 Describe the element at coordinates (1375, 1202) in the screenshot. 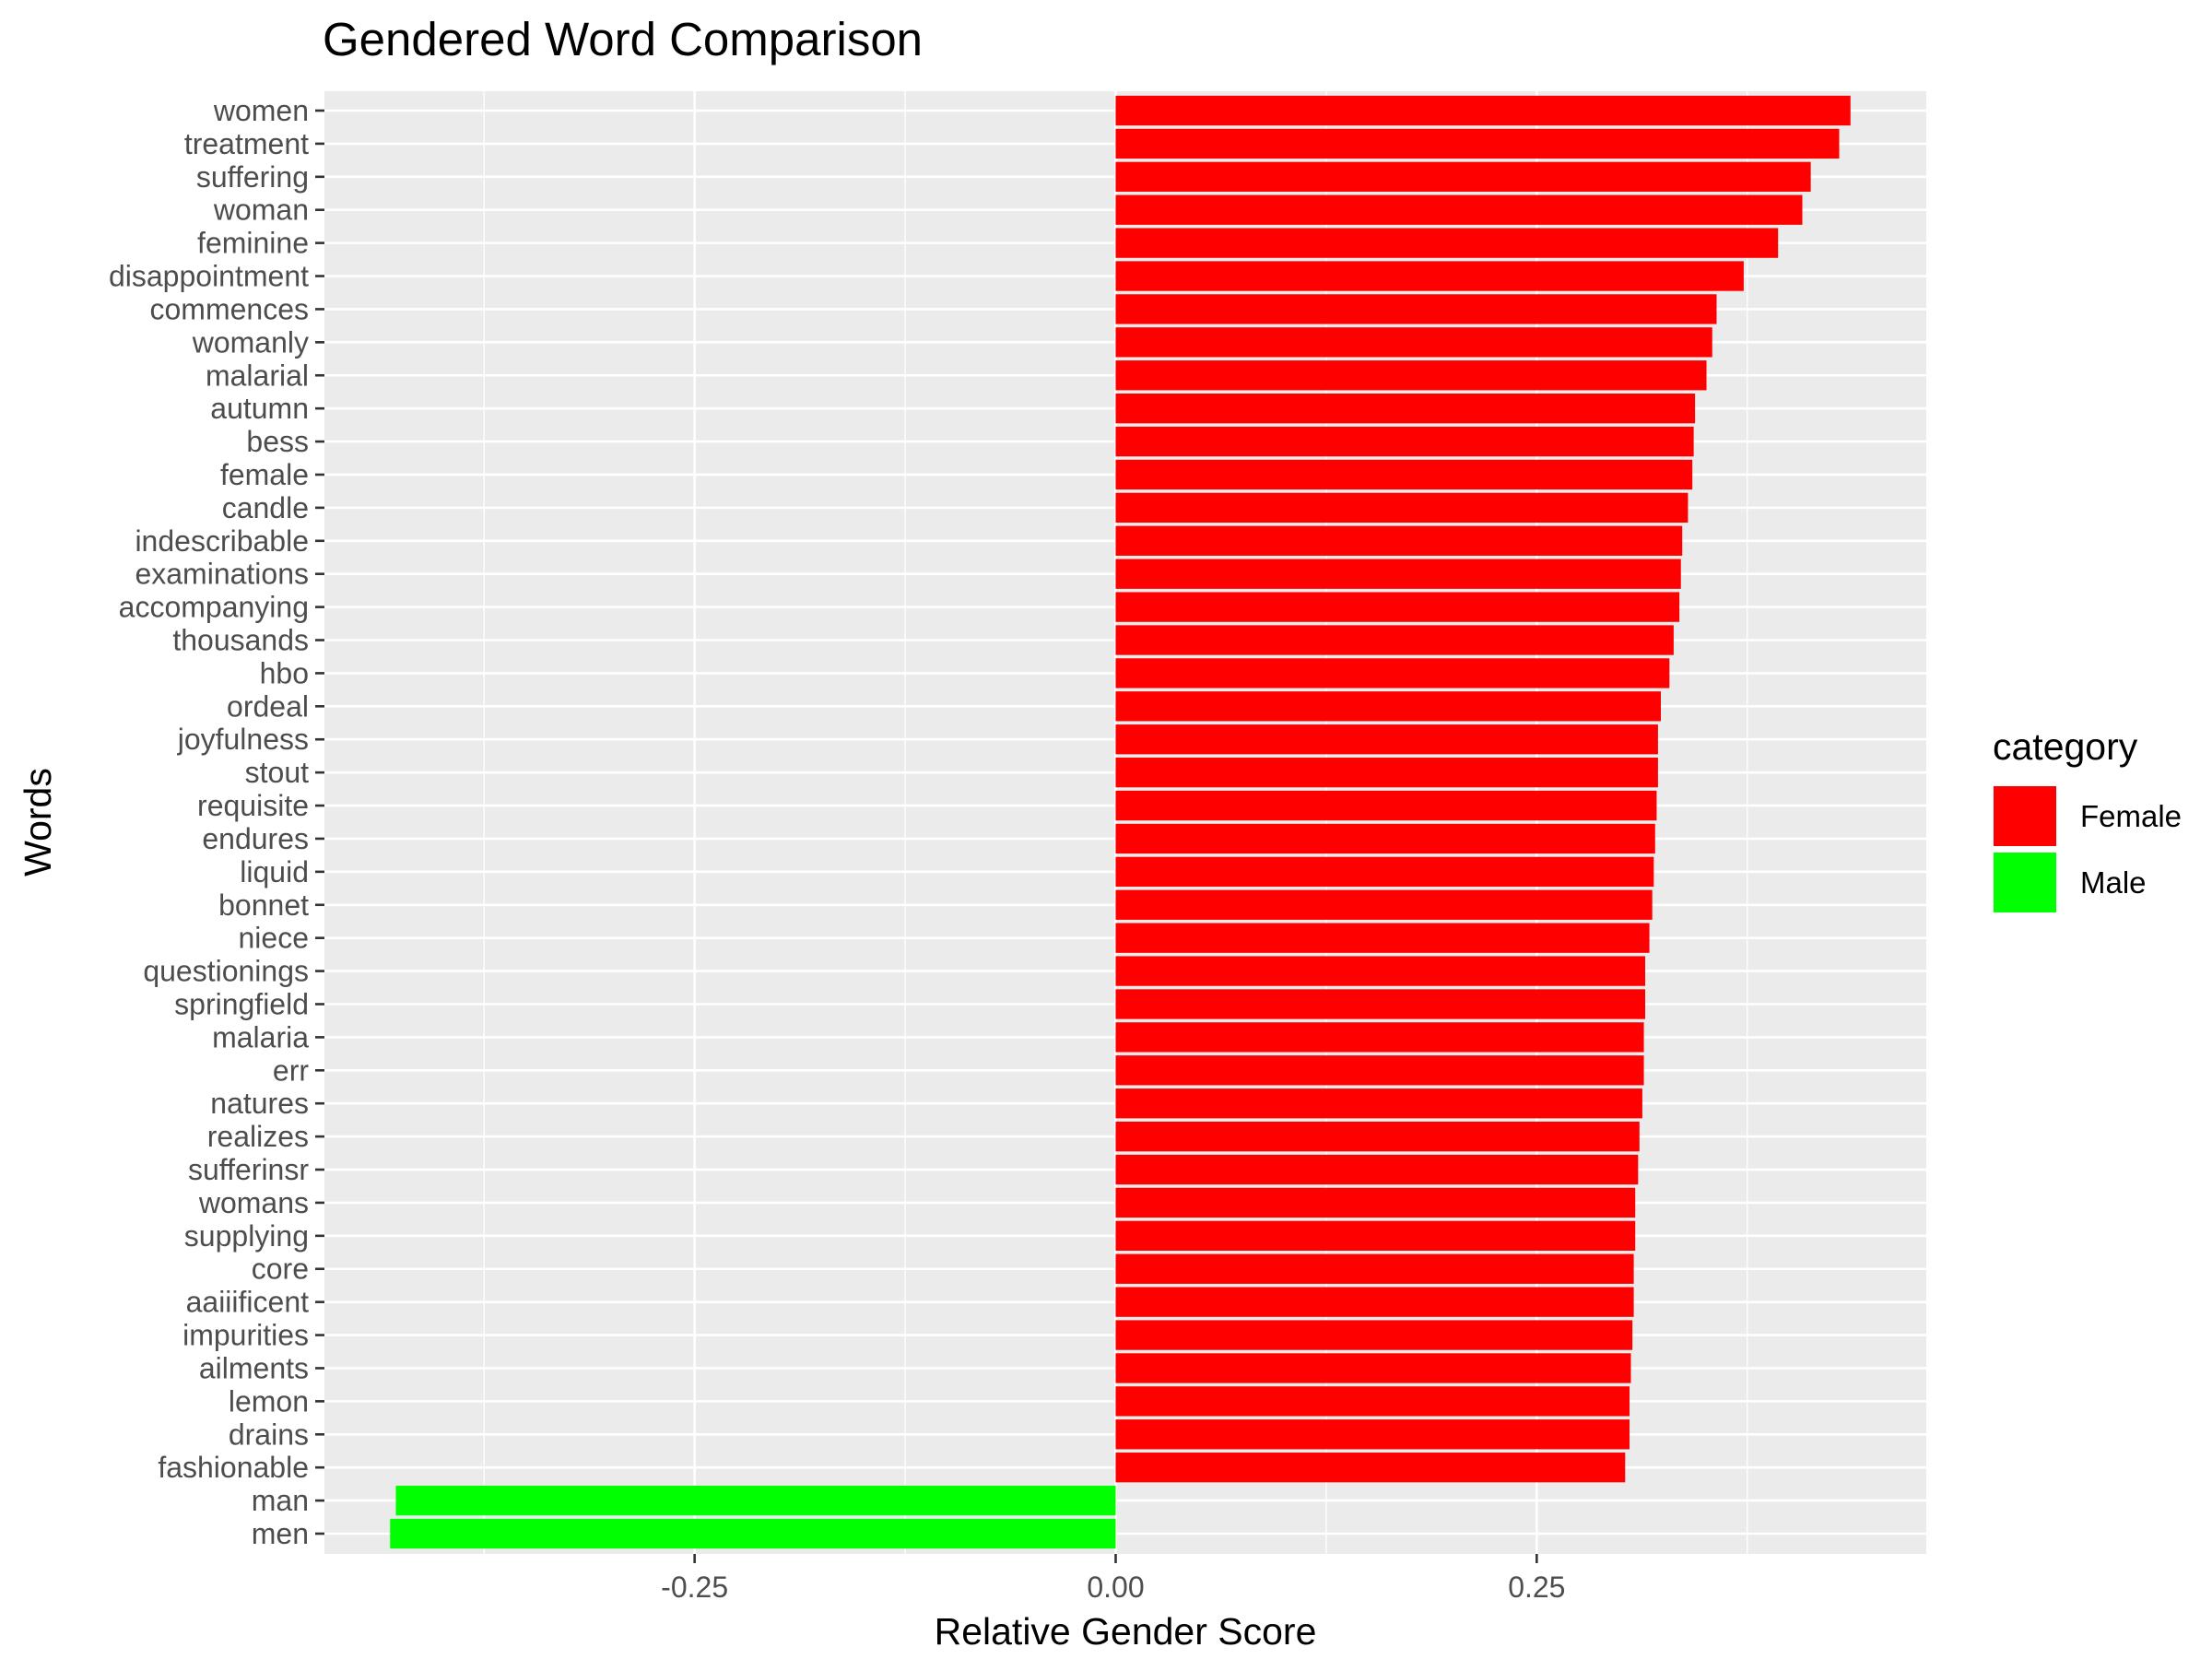

I see `bar-womans` at that location.